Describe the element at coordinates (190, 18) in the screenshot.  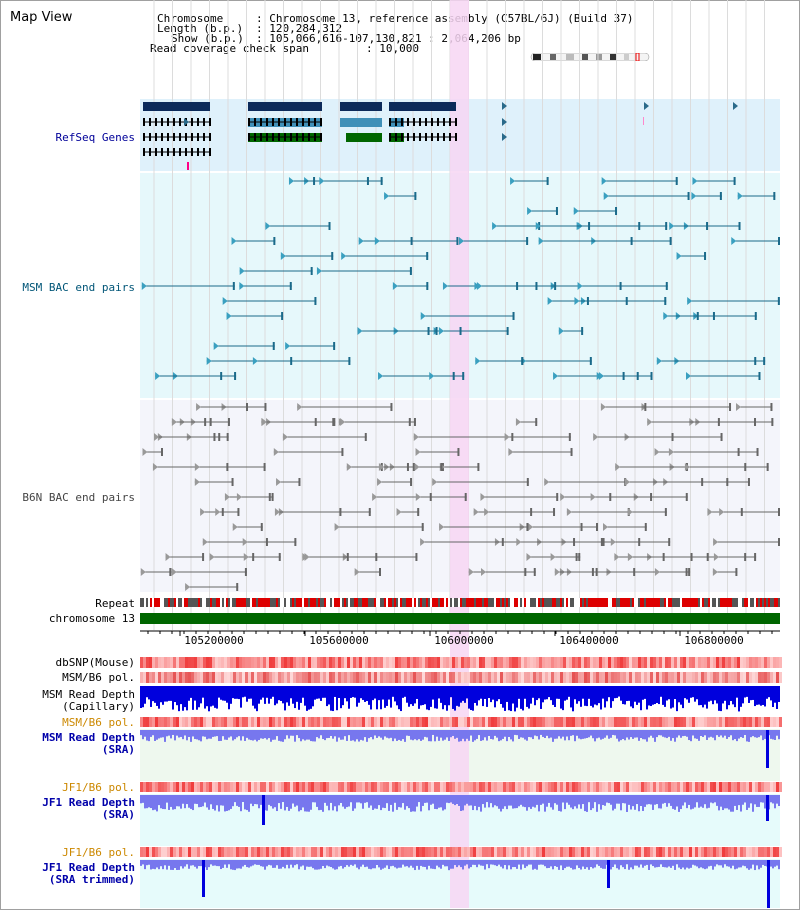
I see `chromosome-key: Chromosome` at that location.